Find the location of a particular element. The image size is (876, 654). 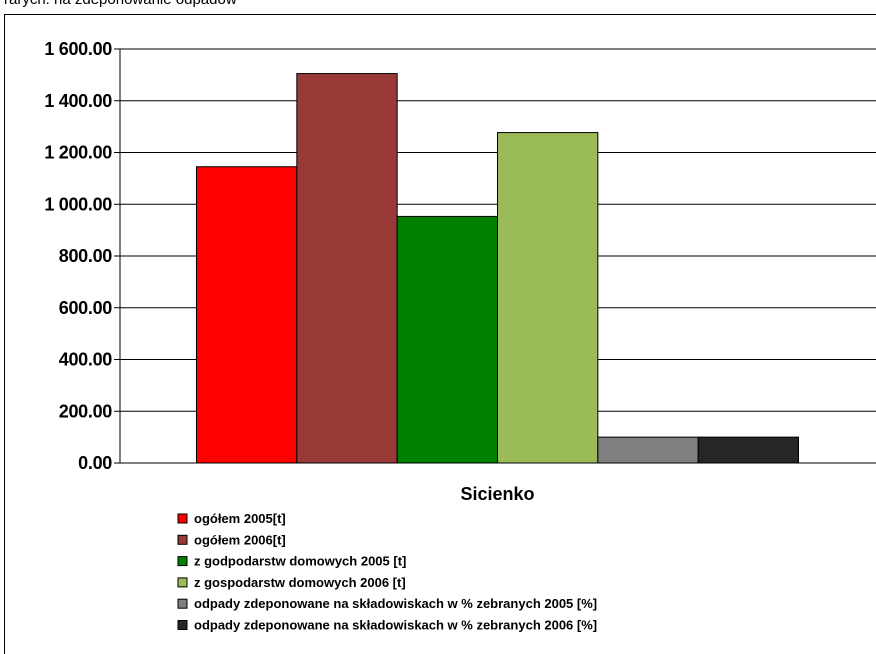

legend-label: z gospodarstw domowych 2006 [t] is located at coordinates (300, 582).